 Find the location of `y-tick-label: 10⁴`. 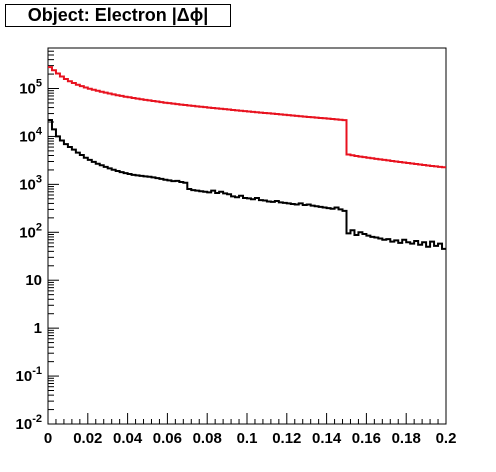

y-tick-label: 10⁴ is located at coordinates (31, 135).